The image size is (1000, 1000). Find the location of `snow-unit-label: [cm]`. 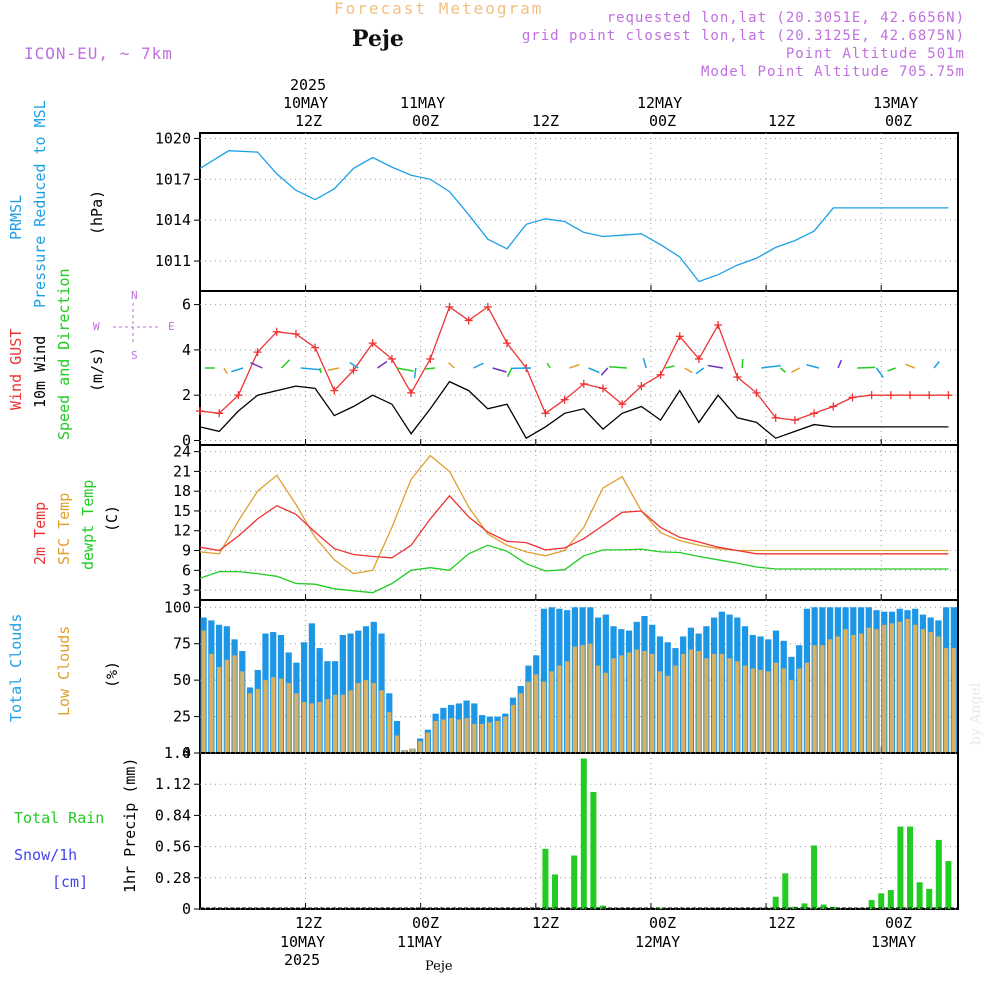

snow-unit-label: [cm] is located at coordinates (70, 882).